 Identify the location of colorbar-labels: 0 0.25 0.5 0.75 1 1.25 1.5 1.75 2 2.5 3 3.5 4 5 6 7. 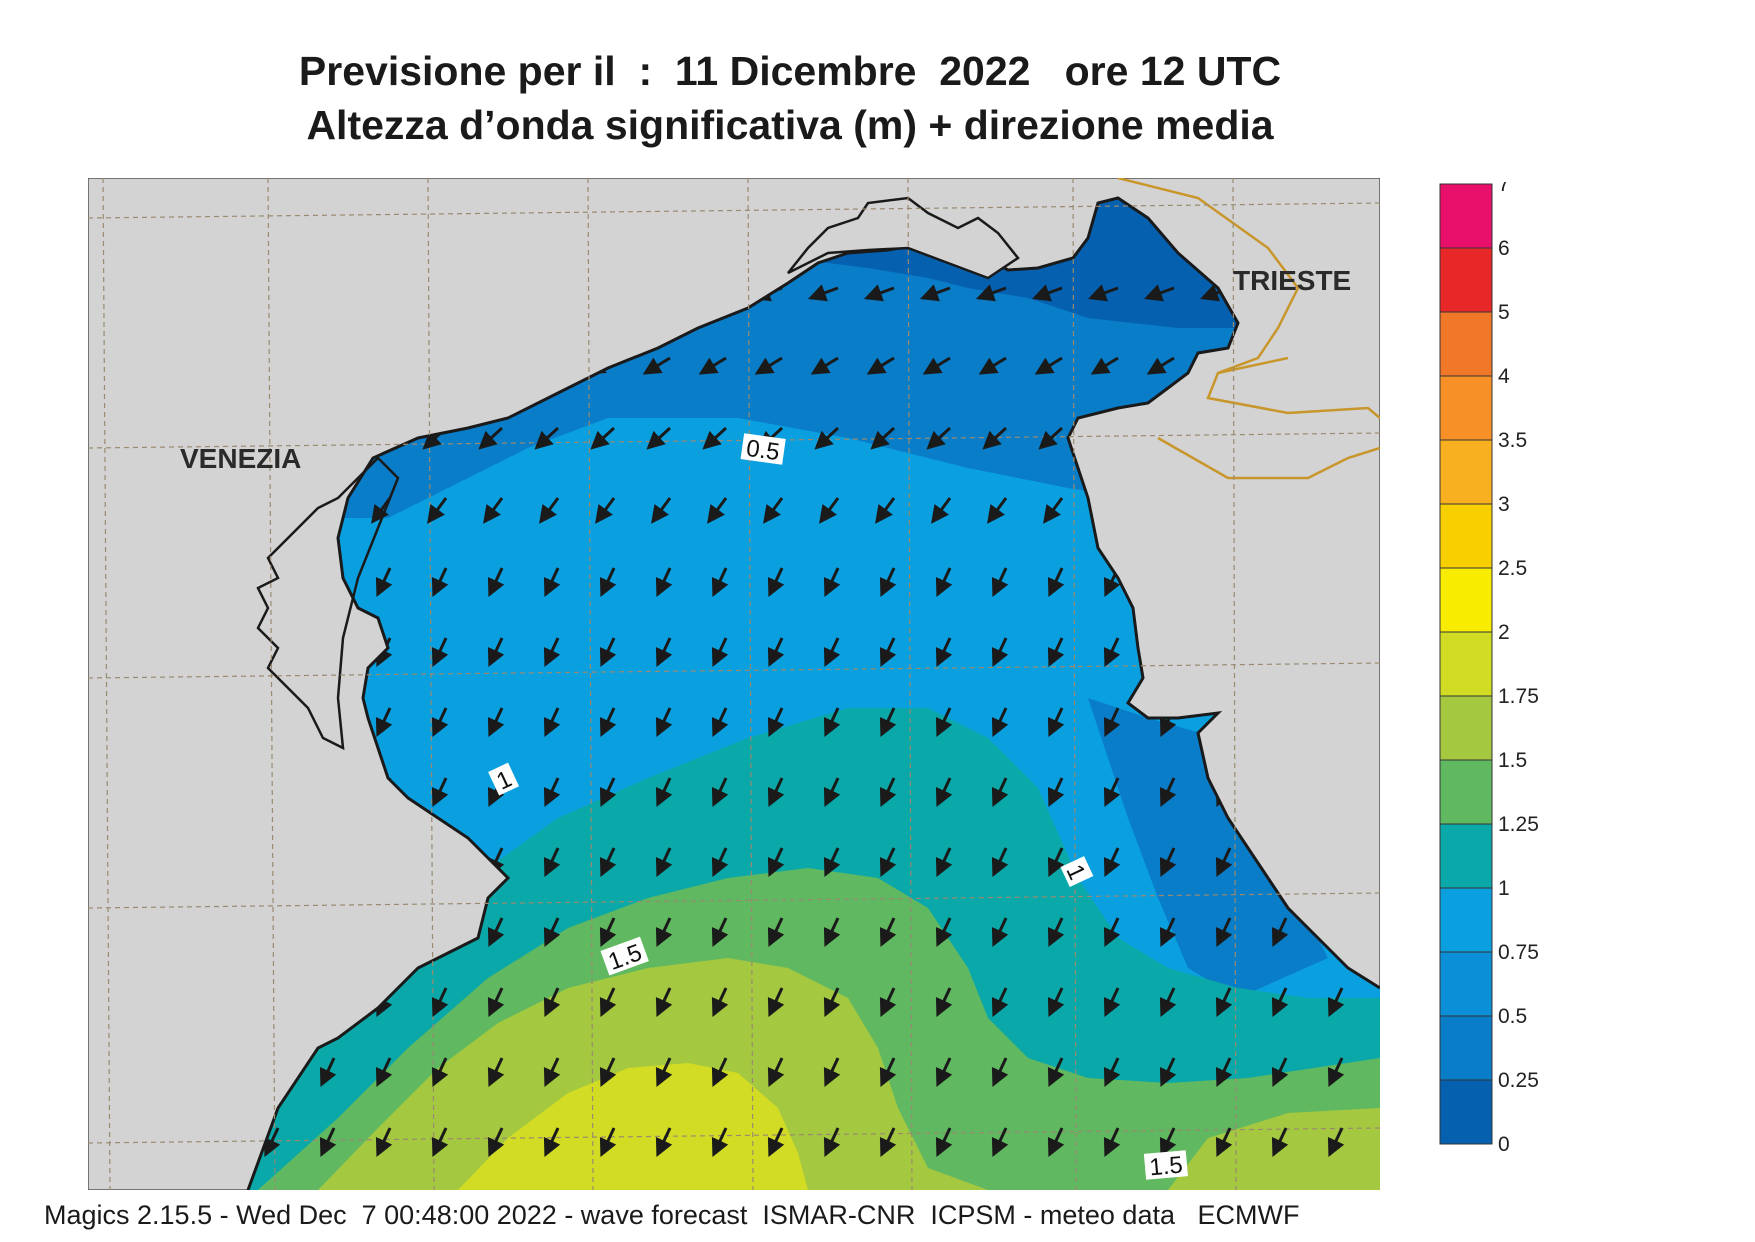
(1518, 667).